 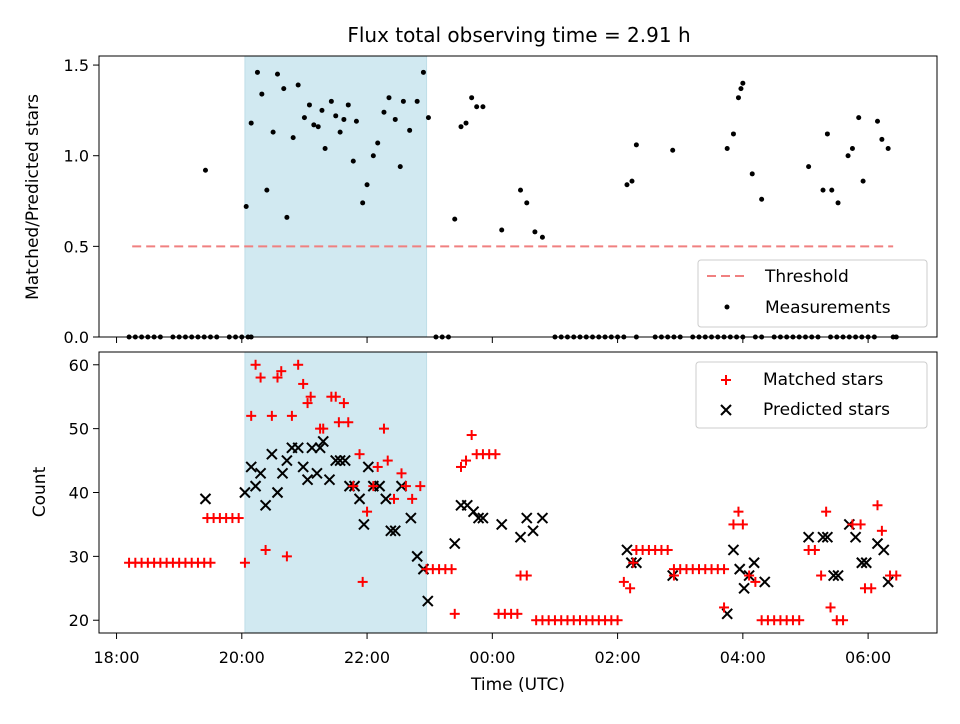 What do you see at coordinates (40, 491) in the screenshot?
I see `bottom-y-axis-label: Count` at bounding box center [40, 491].